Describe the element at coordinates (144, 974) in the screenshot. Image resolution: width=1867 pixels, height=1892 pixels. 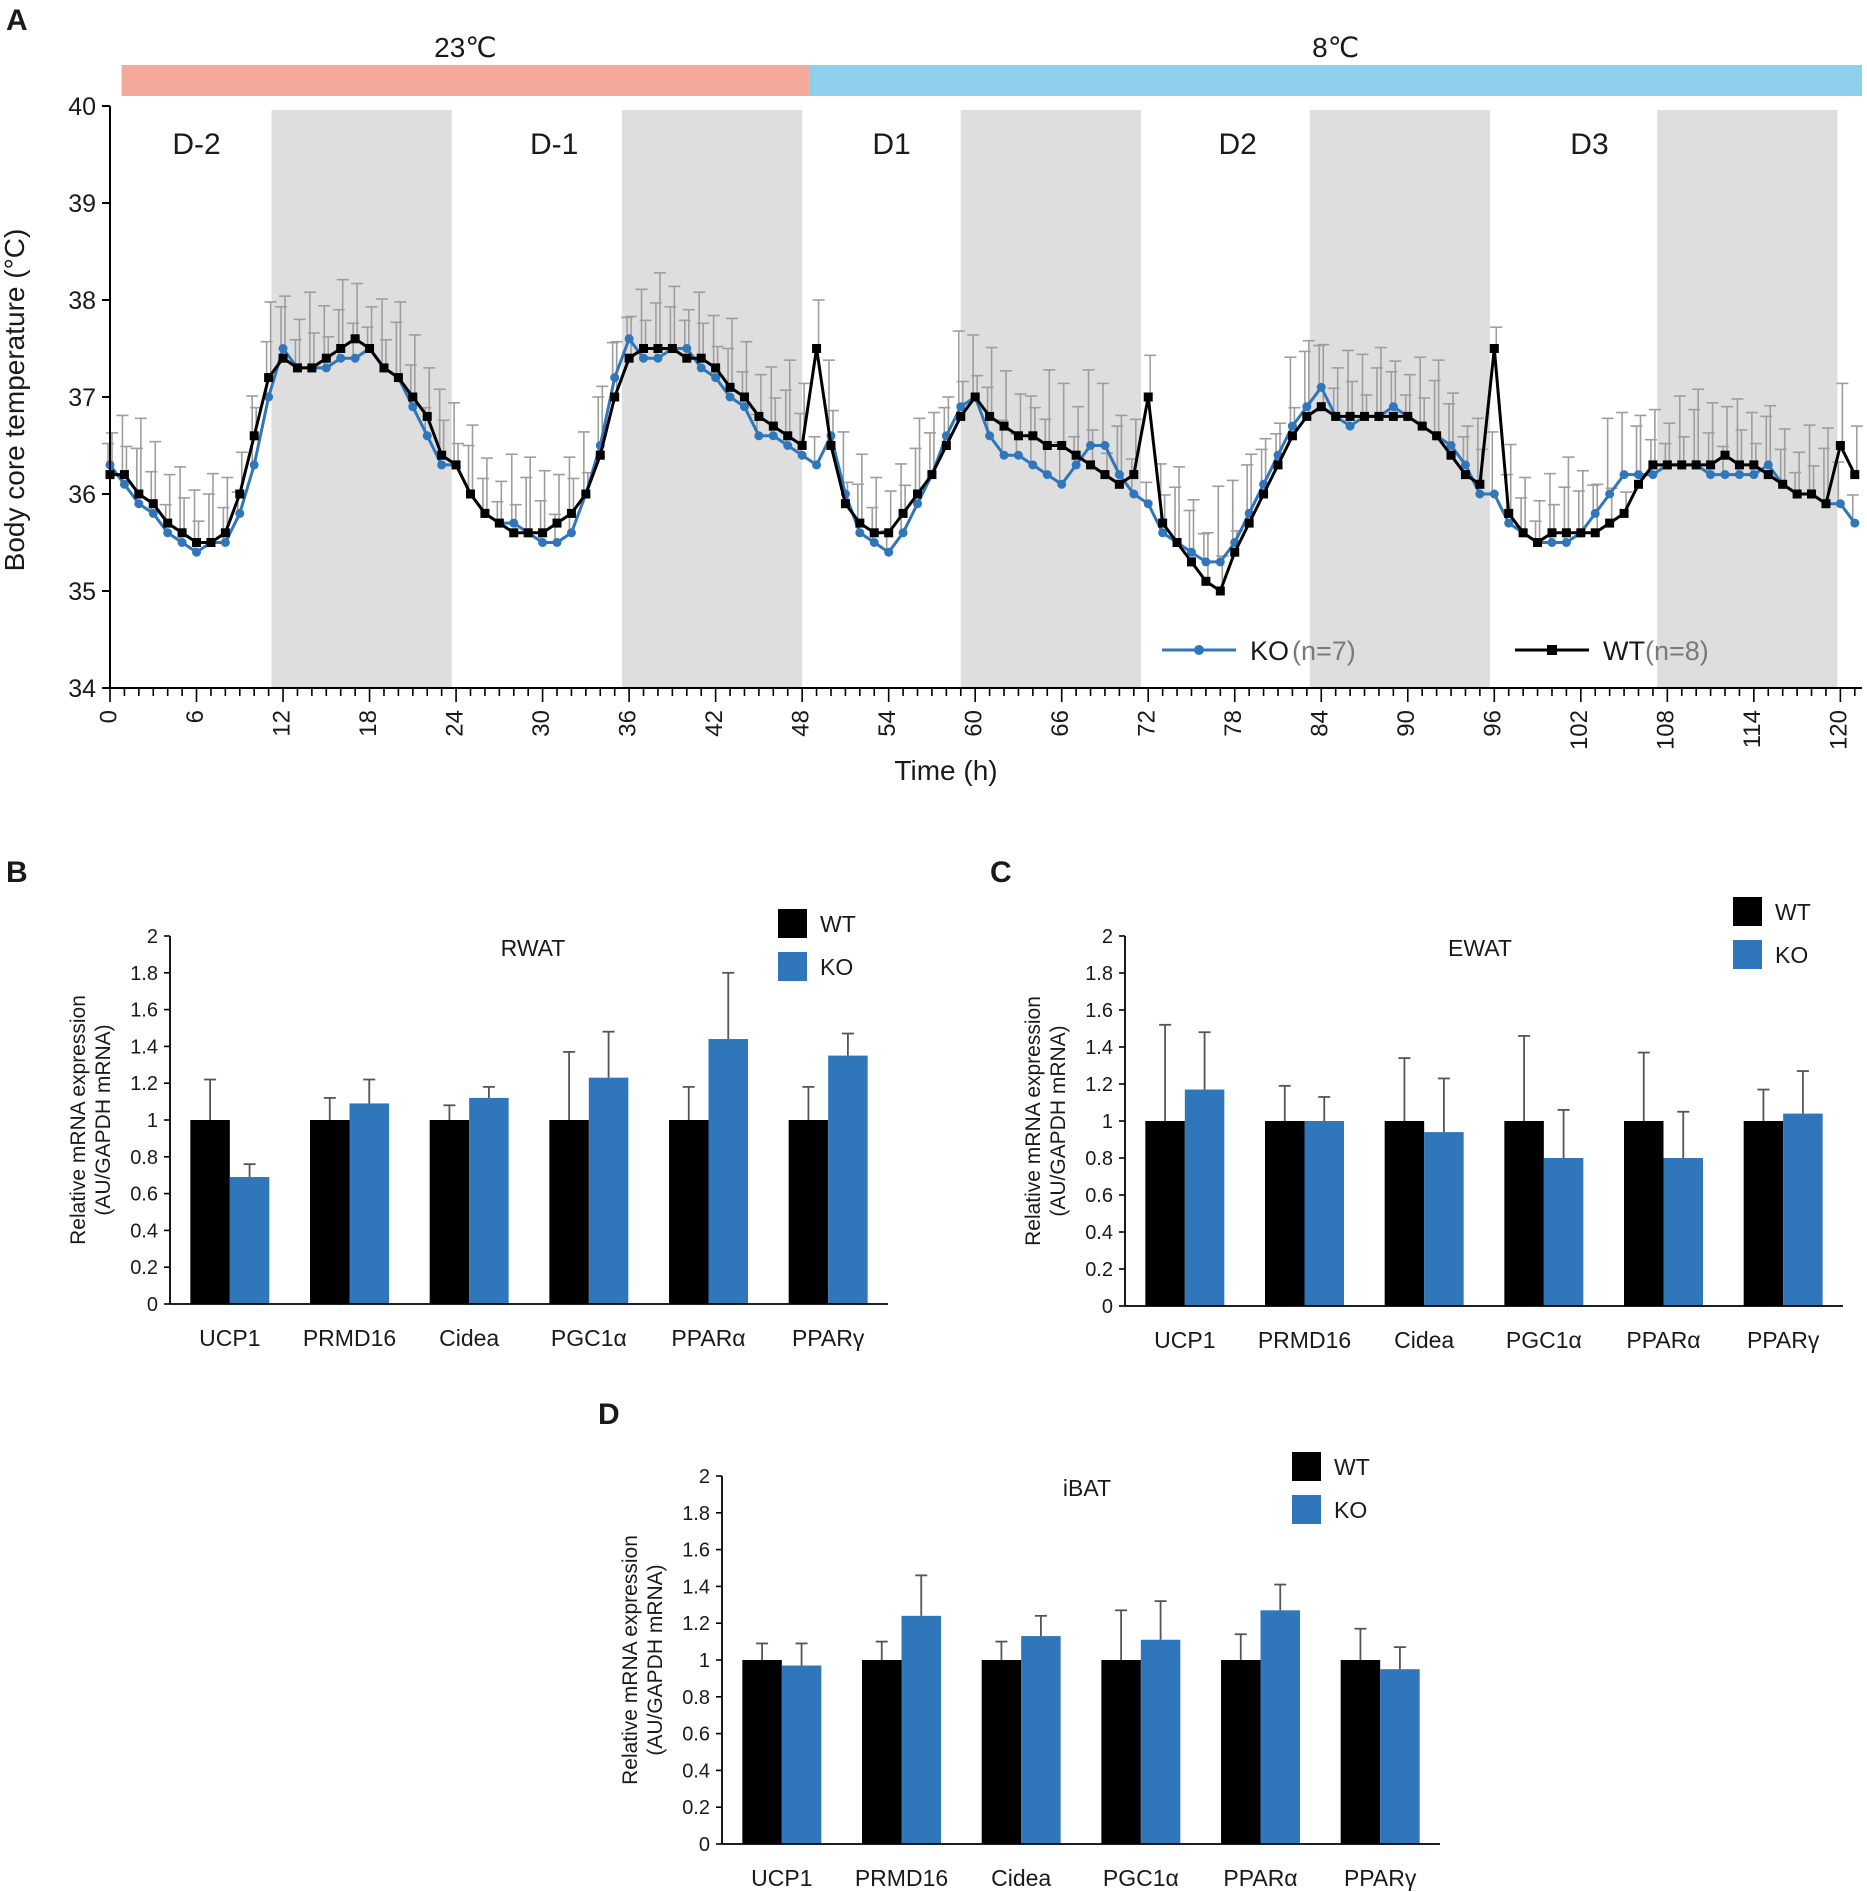
I see `y-tick-label: 1.8` at that location.